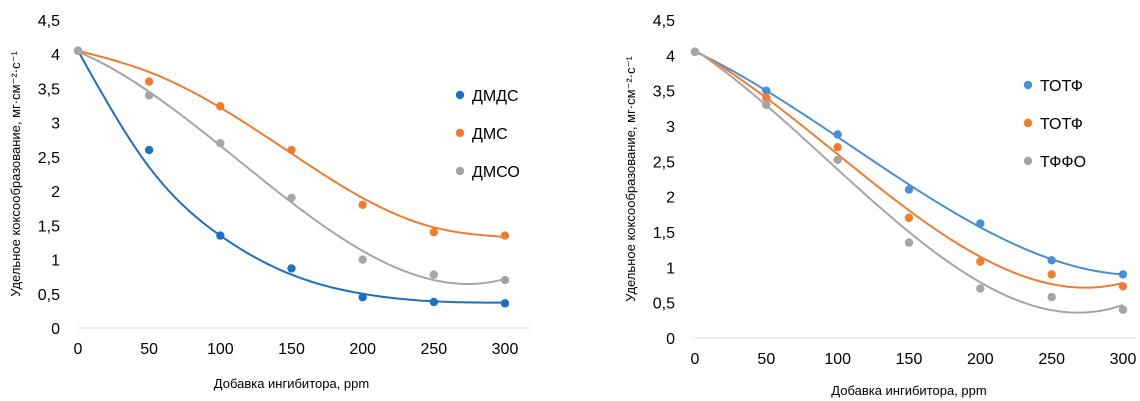 The image size is (1140, 401). I want to click on left-y-tick-label: 0, so click(55, 329).